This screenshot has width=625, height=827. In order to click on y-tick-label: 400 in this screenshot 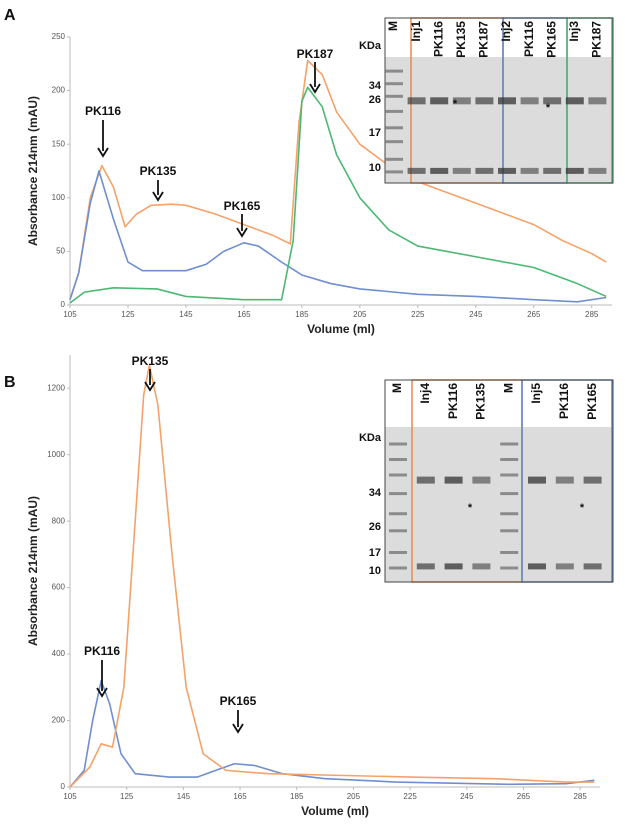, I will do `click(59, 653)`.